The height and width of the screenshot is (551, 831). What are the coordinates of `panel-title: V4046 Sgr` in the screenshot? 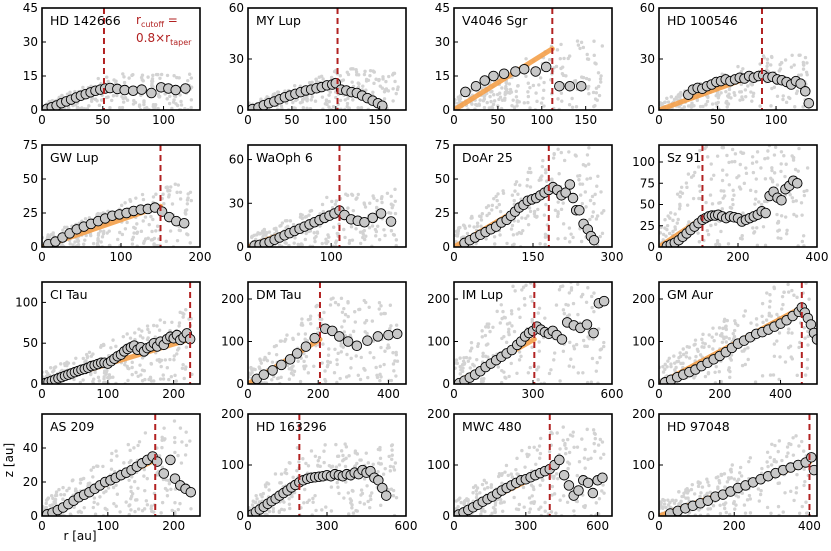 It's located at (495, 20).